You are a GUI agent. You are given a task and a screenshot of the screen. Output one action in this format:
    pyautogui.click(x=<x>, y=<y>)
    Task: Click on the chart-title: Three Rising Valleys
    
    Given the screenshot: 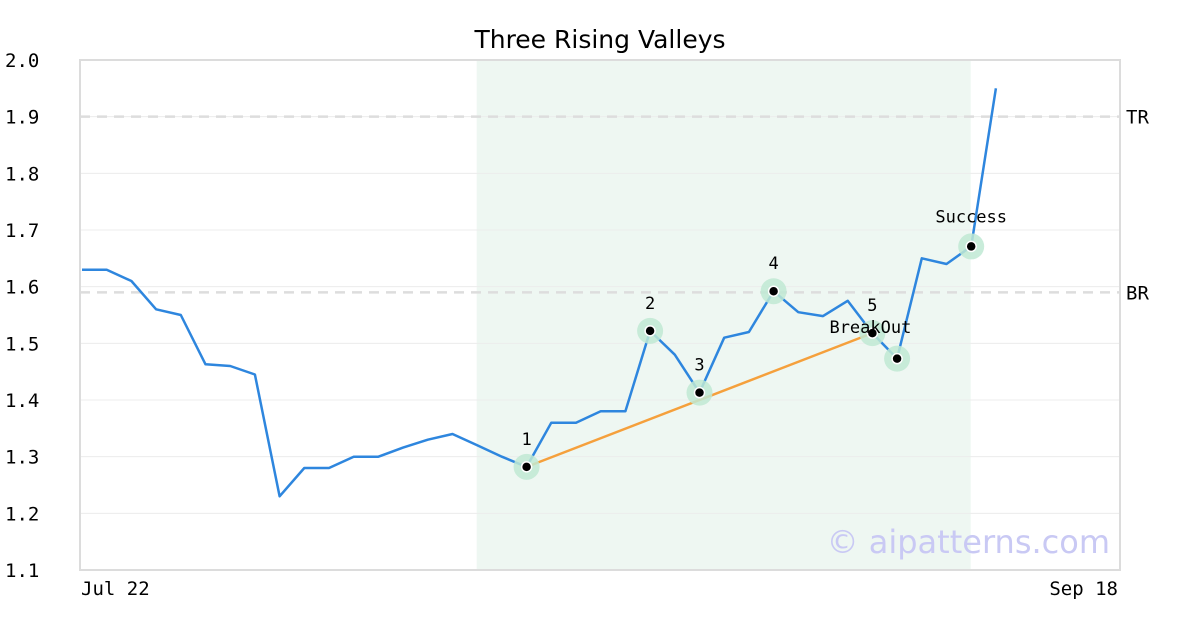 What is the action you would take?
    pyautogui.click(x=599, y=39)
    